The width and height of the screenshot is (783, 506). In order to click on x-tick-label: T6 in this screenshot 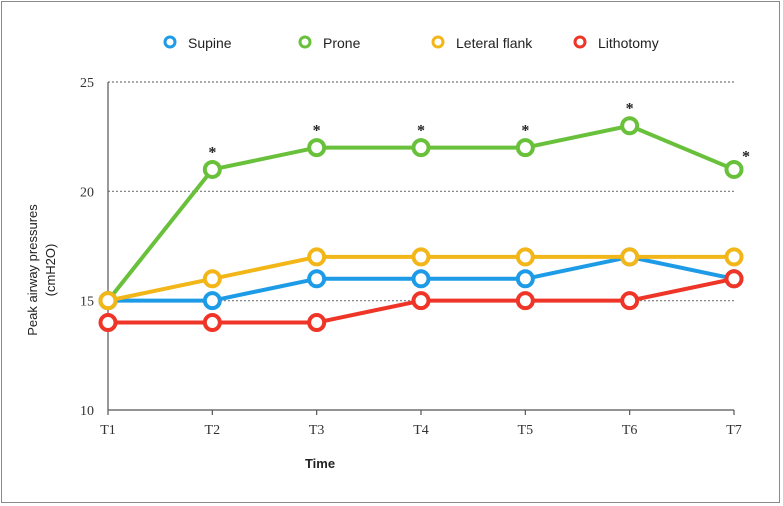, I will do `click(630, 430)`.